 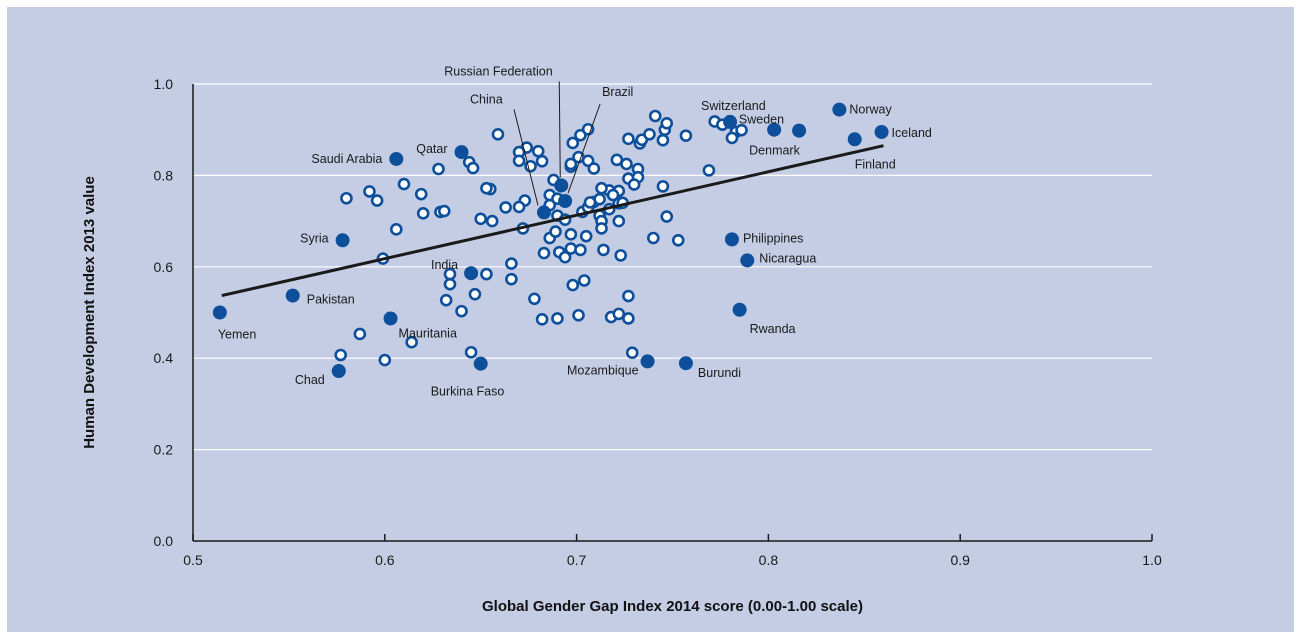 What do you see at coordinates (498, 71) in the screenshot?
I see `country-label: Russian Federation` at bounding box center [498, 71].